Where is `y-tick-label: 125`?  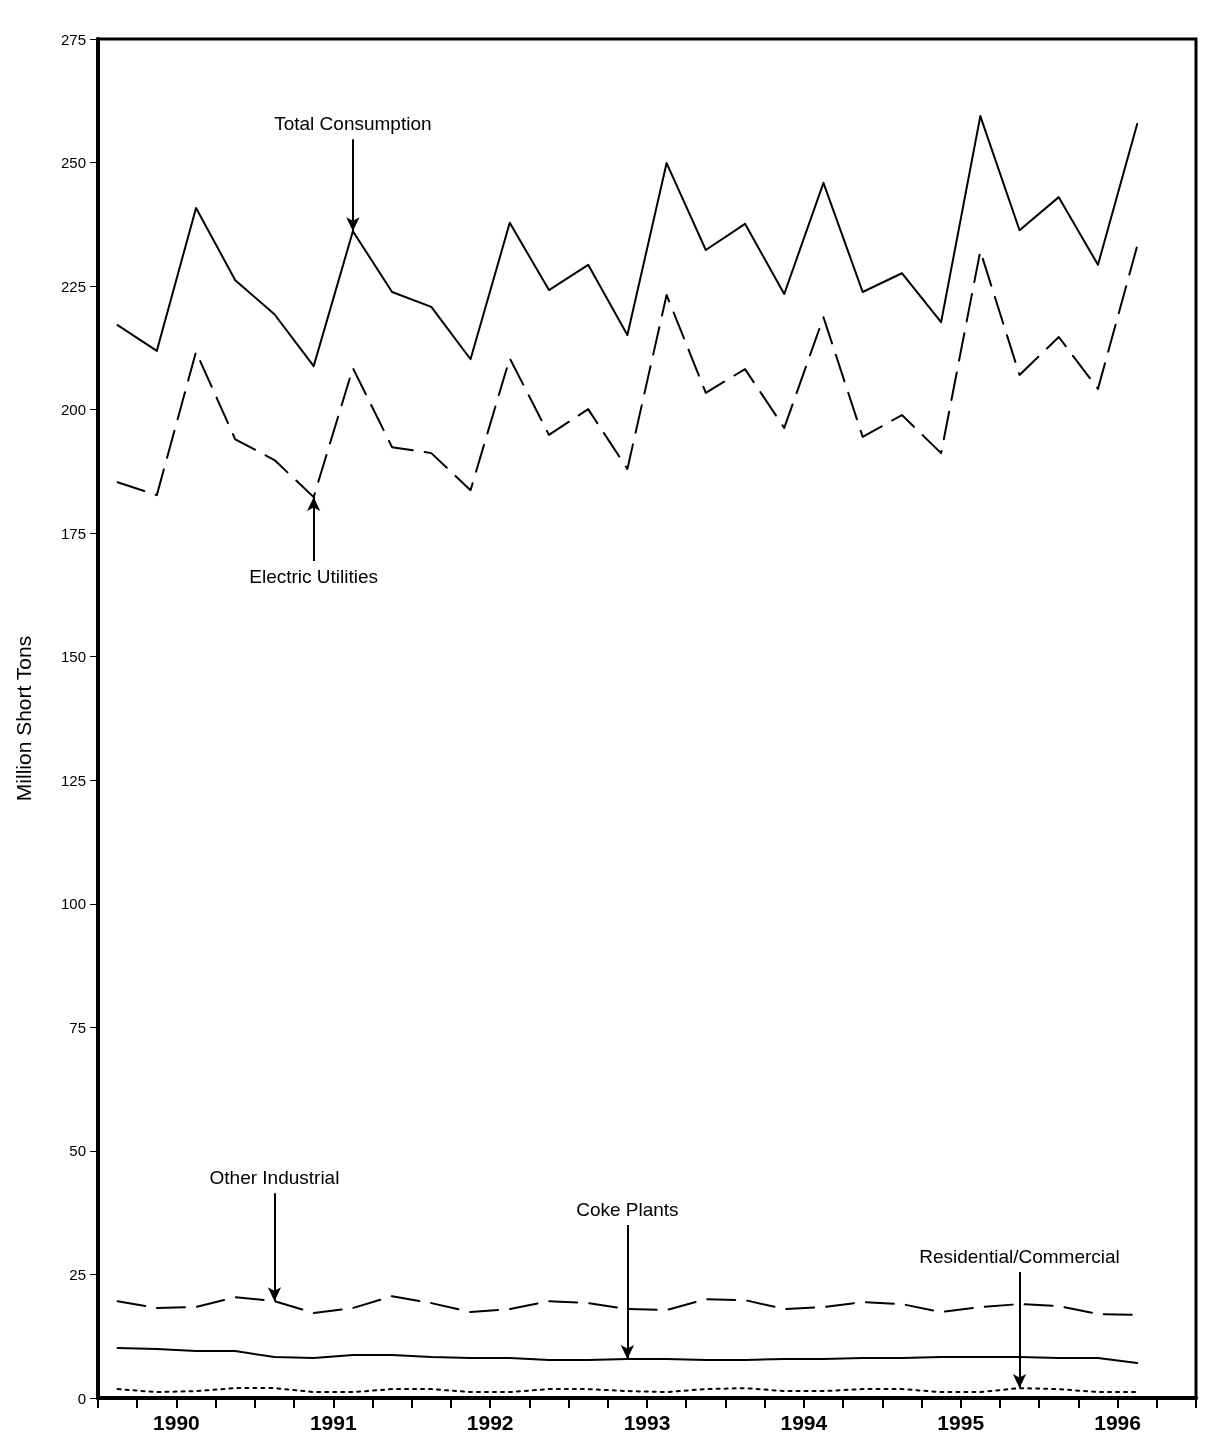
y-tick-label: 125 is located at coordinates (73, 780).